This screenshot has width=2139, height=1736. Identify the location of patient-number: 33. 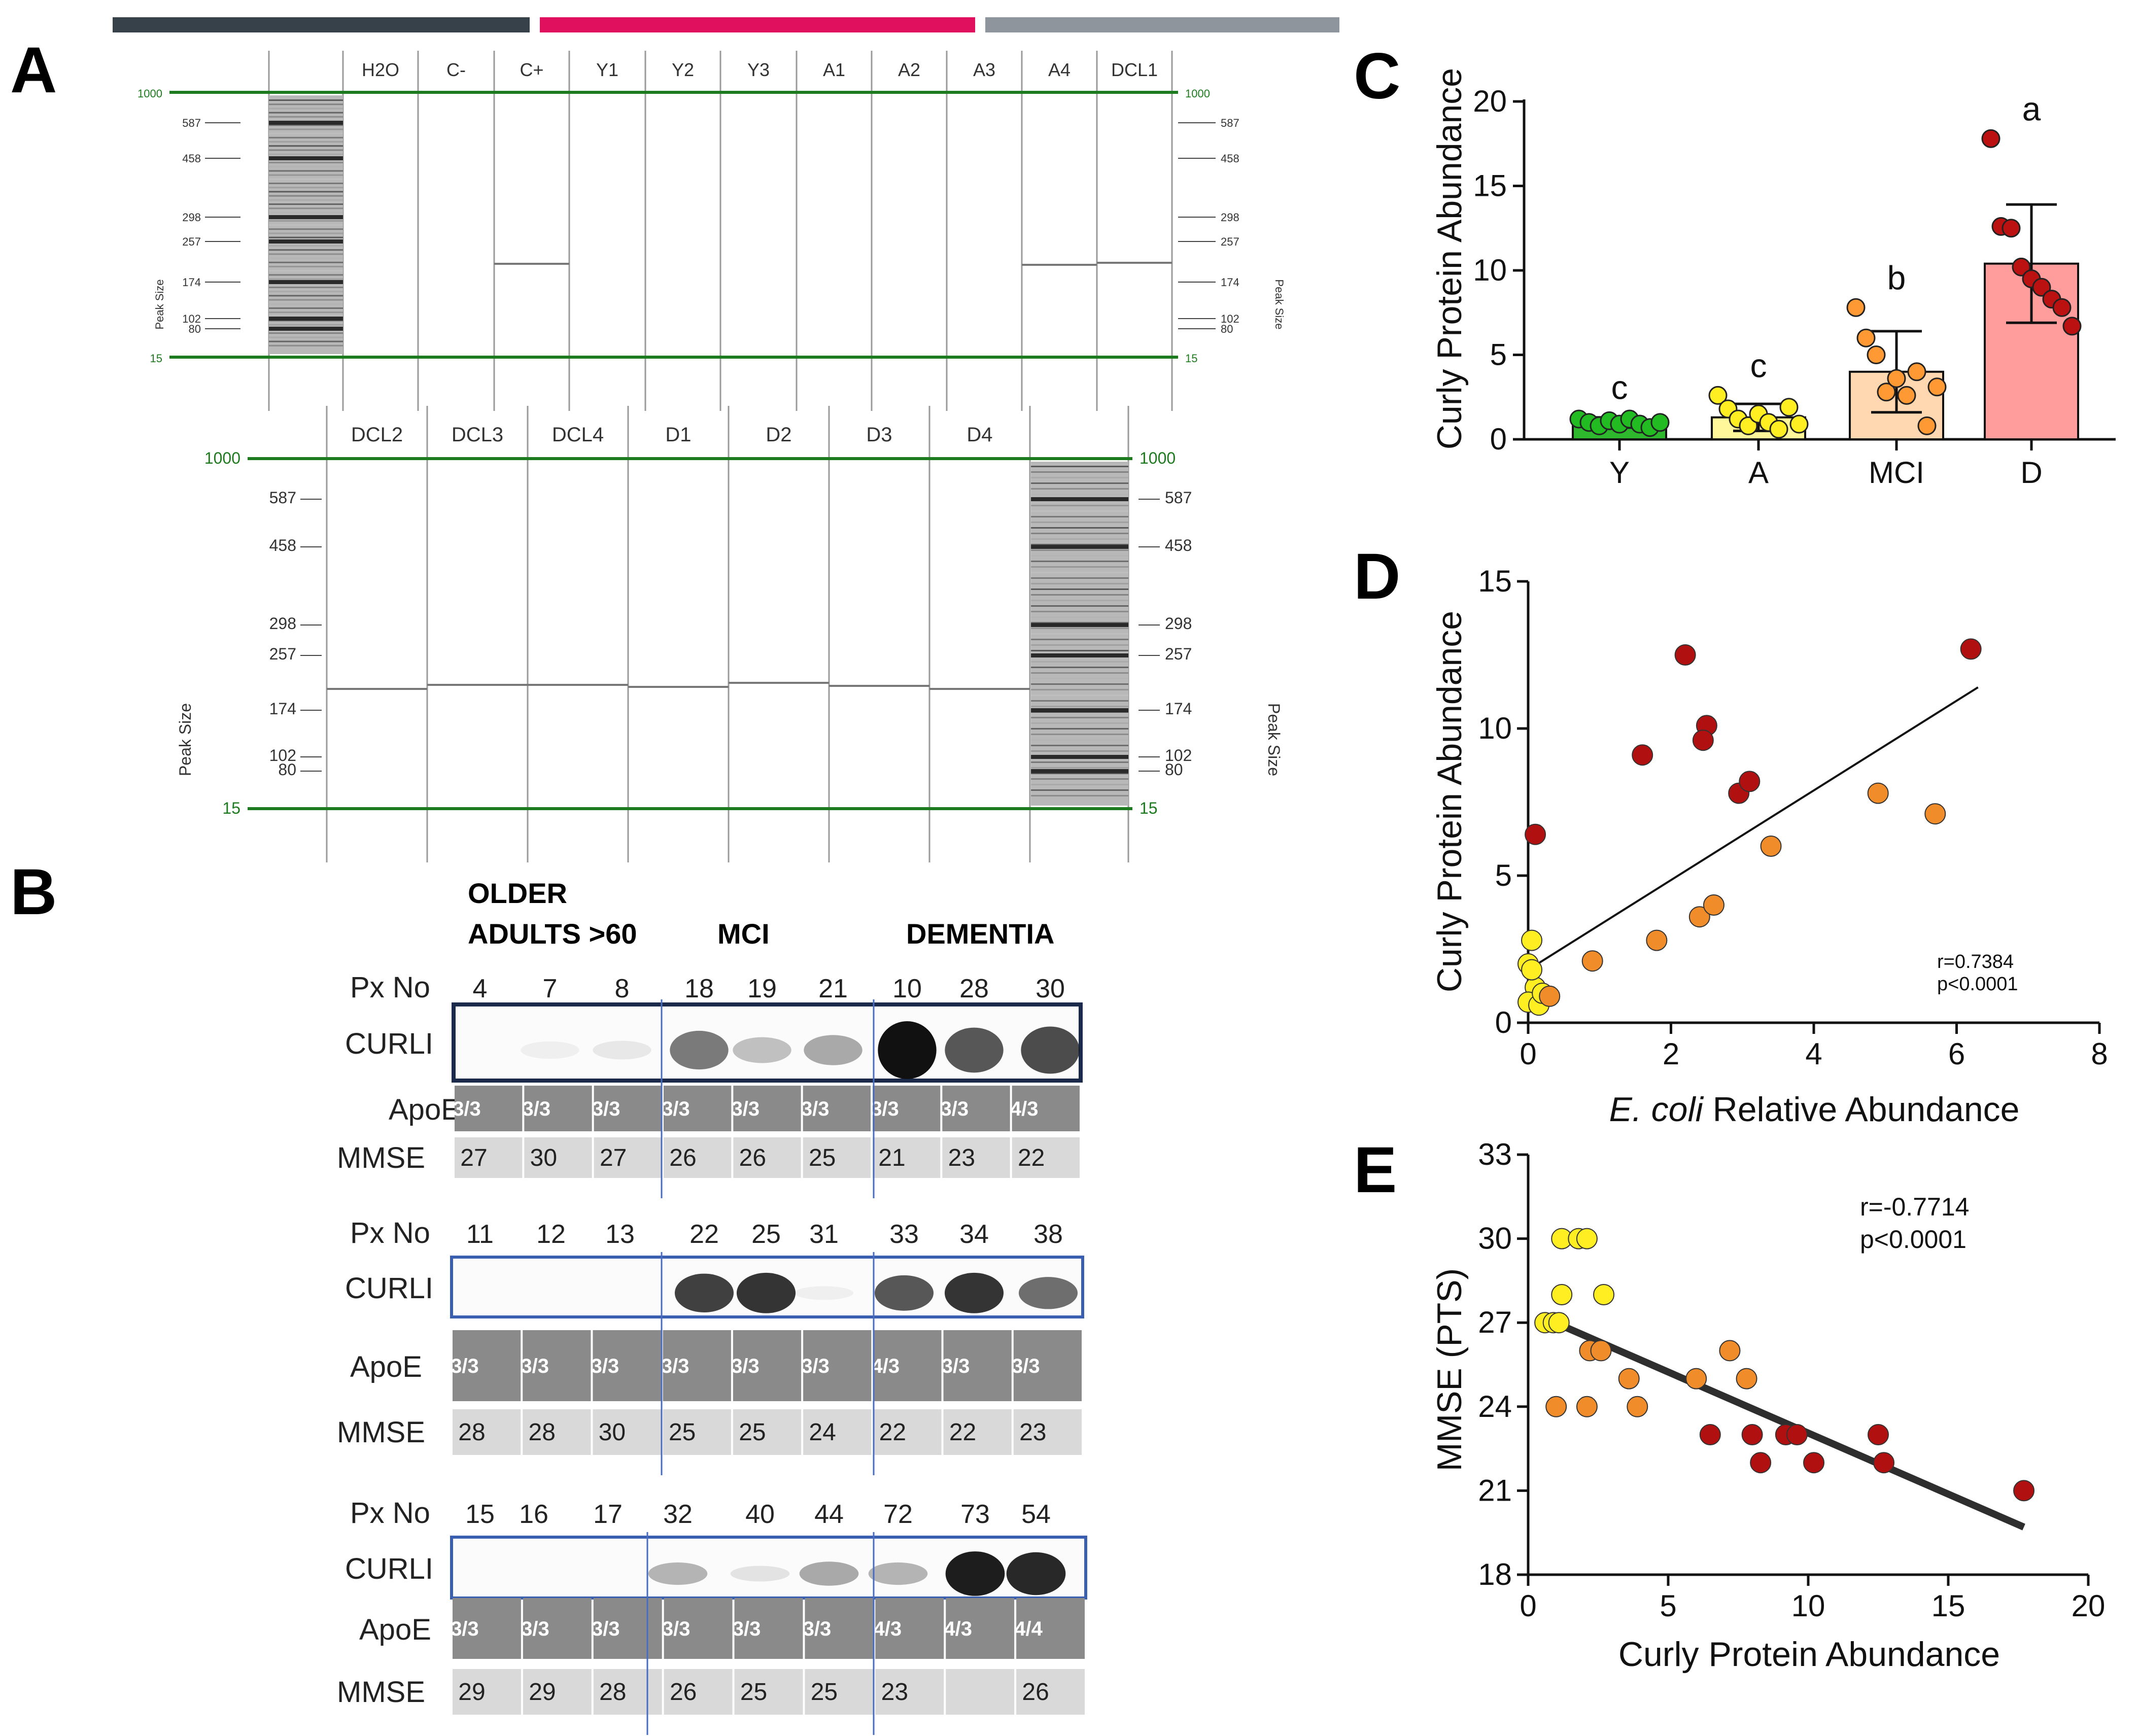
(904, 1234).